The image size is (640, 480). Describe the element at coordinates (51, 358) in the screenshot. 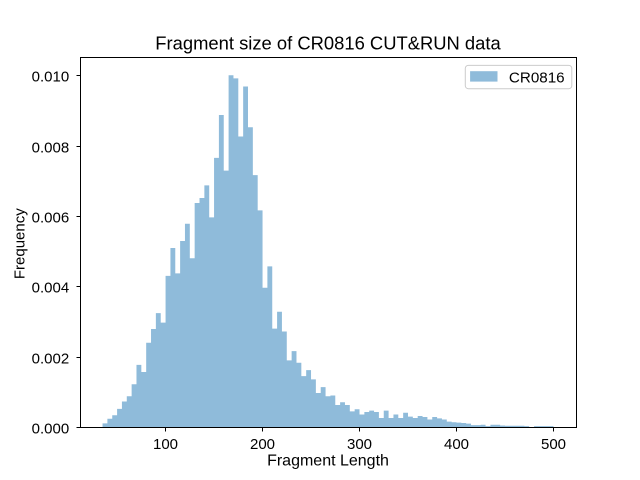

I see `svg-text: 0.002` at that location.